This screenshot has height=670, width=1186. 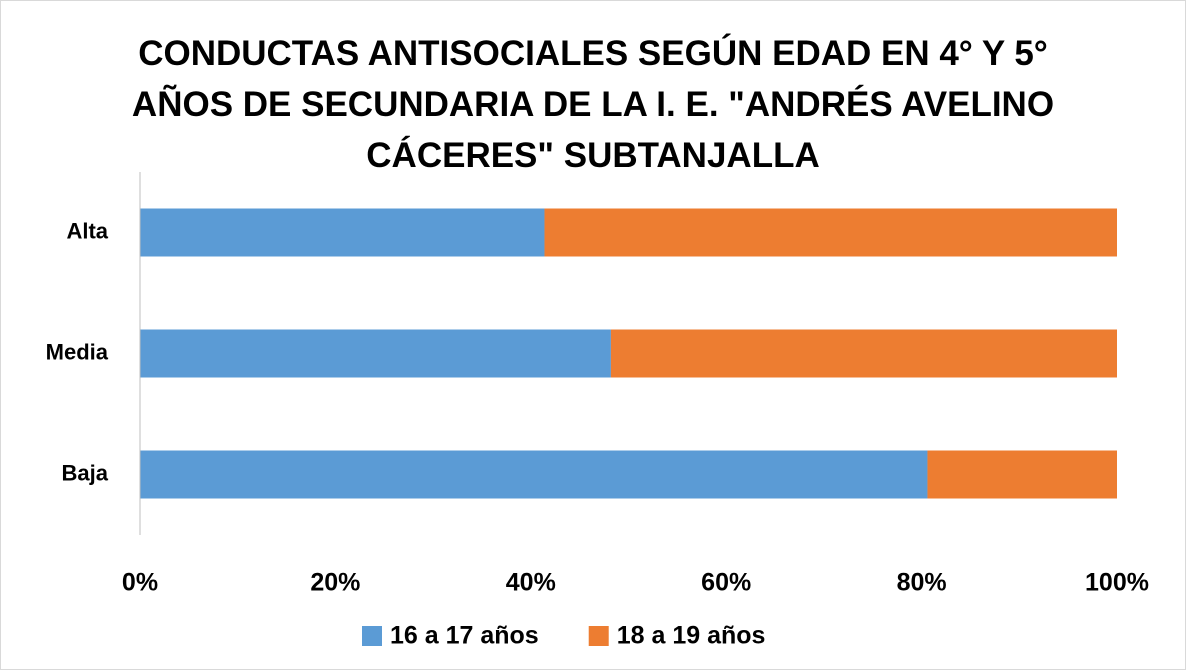 I want to click on x-tick-label: 40%, so click(x=531, y=583).